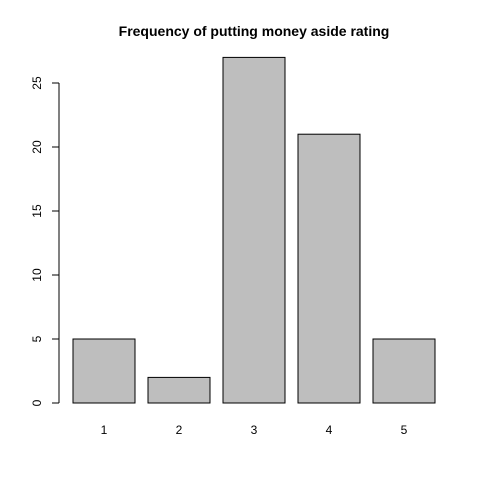  I want to click on chart-title: Frequency of putting money aside rating, so click(254, 31).